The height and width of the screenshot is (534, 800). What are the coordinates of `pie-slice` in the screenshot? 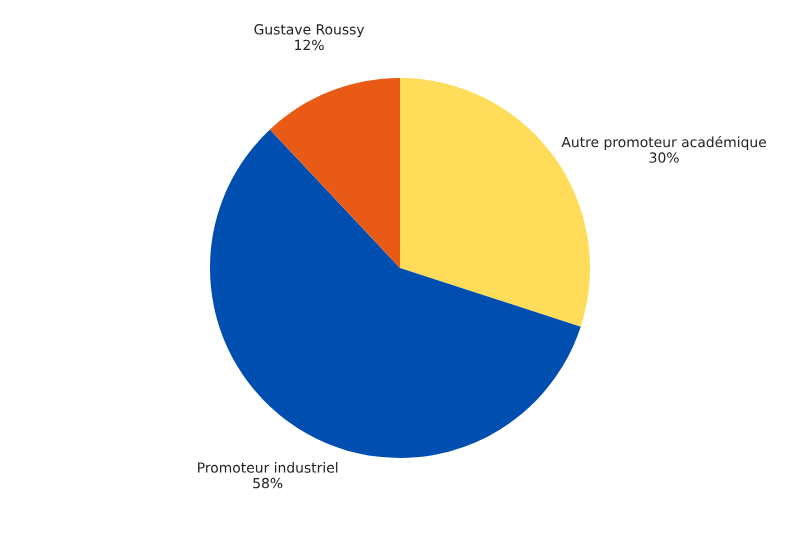 It's located at (334, 173).